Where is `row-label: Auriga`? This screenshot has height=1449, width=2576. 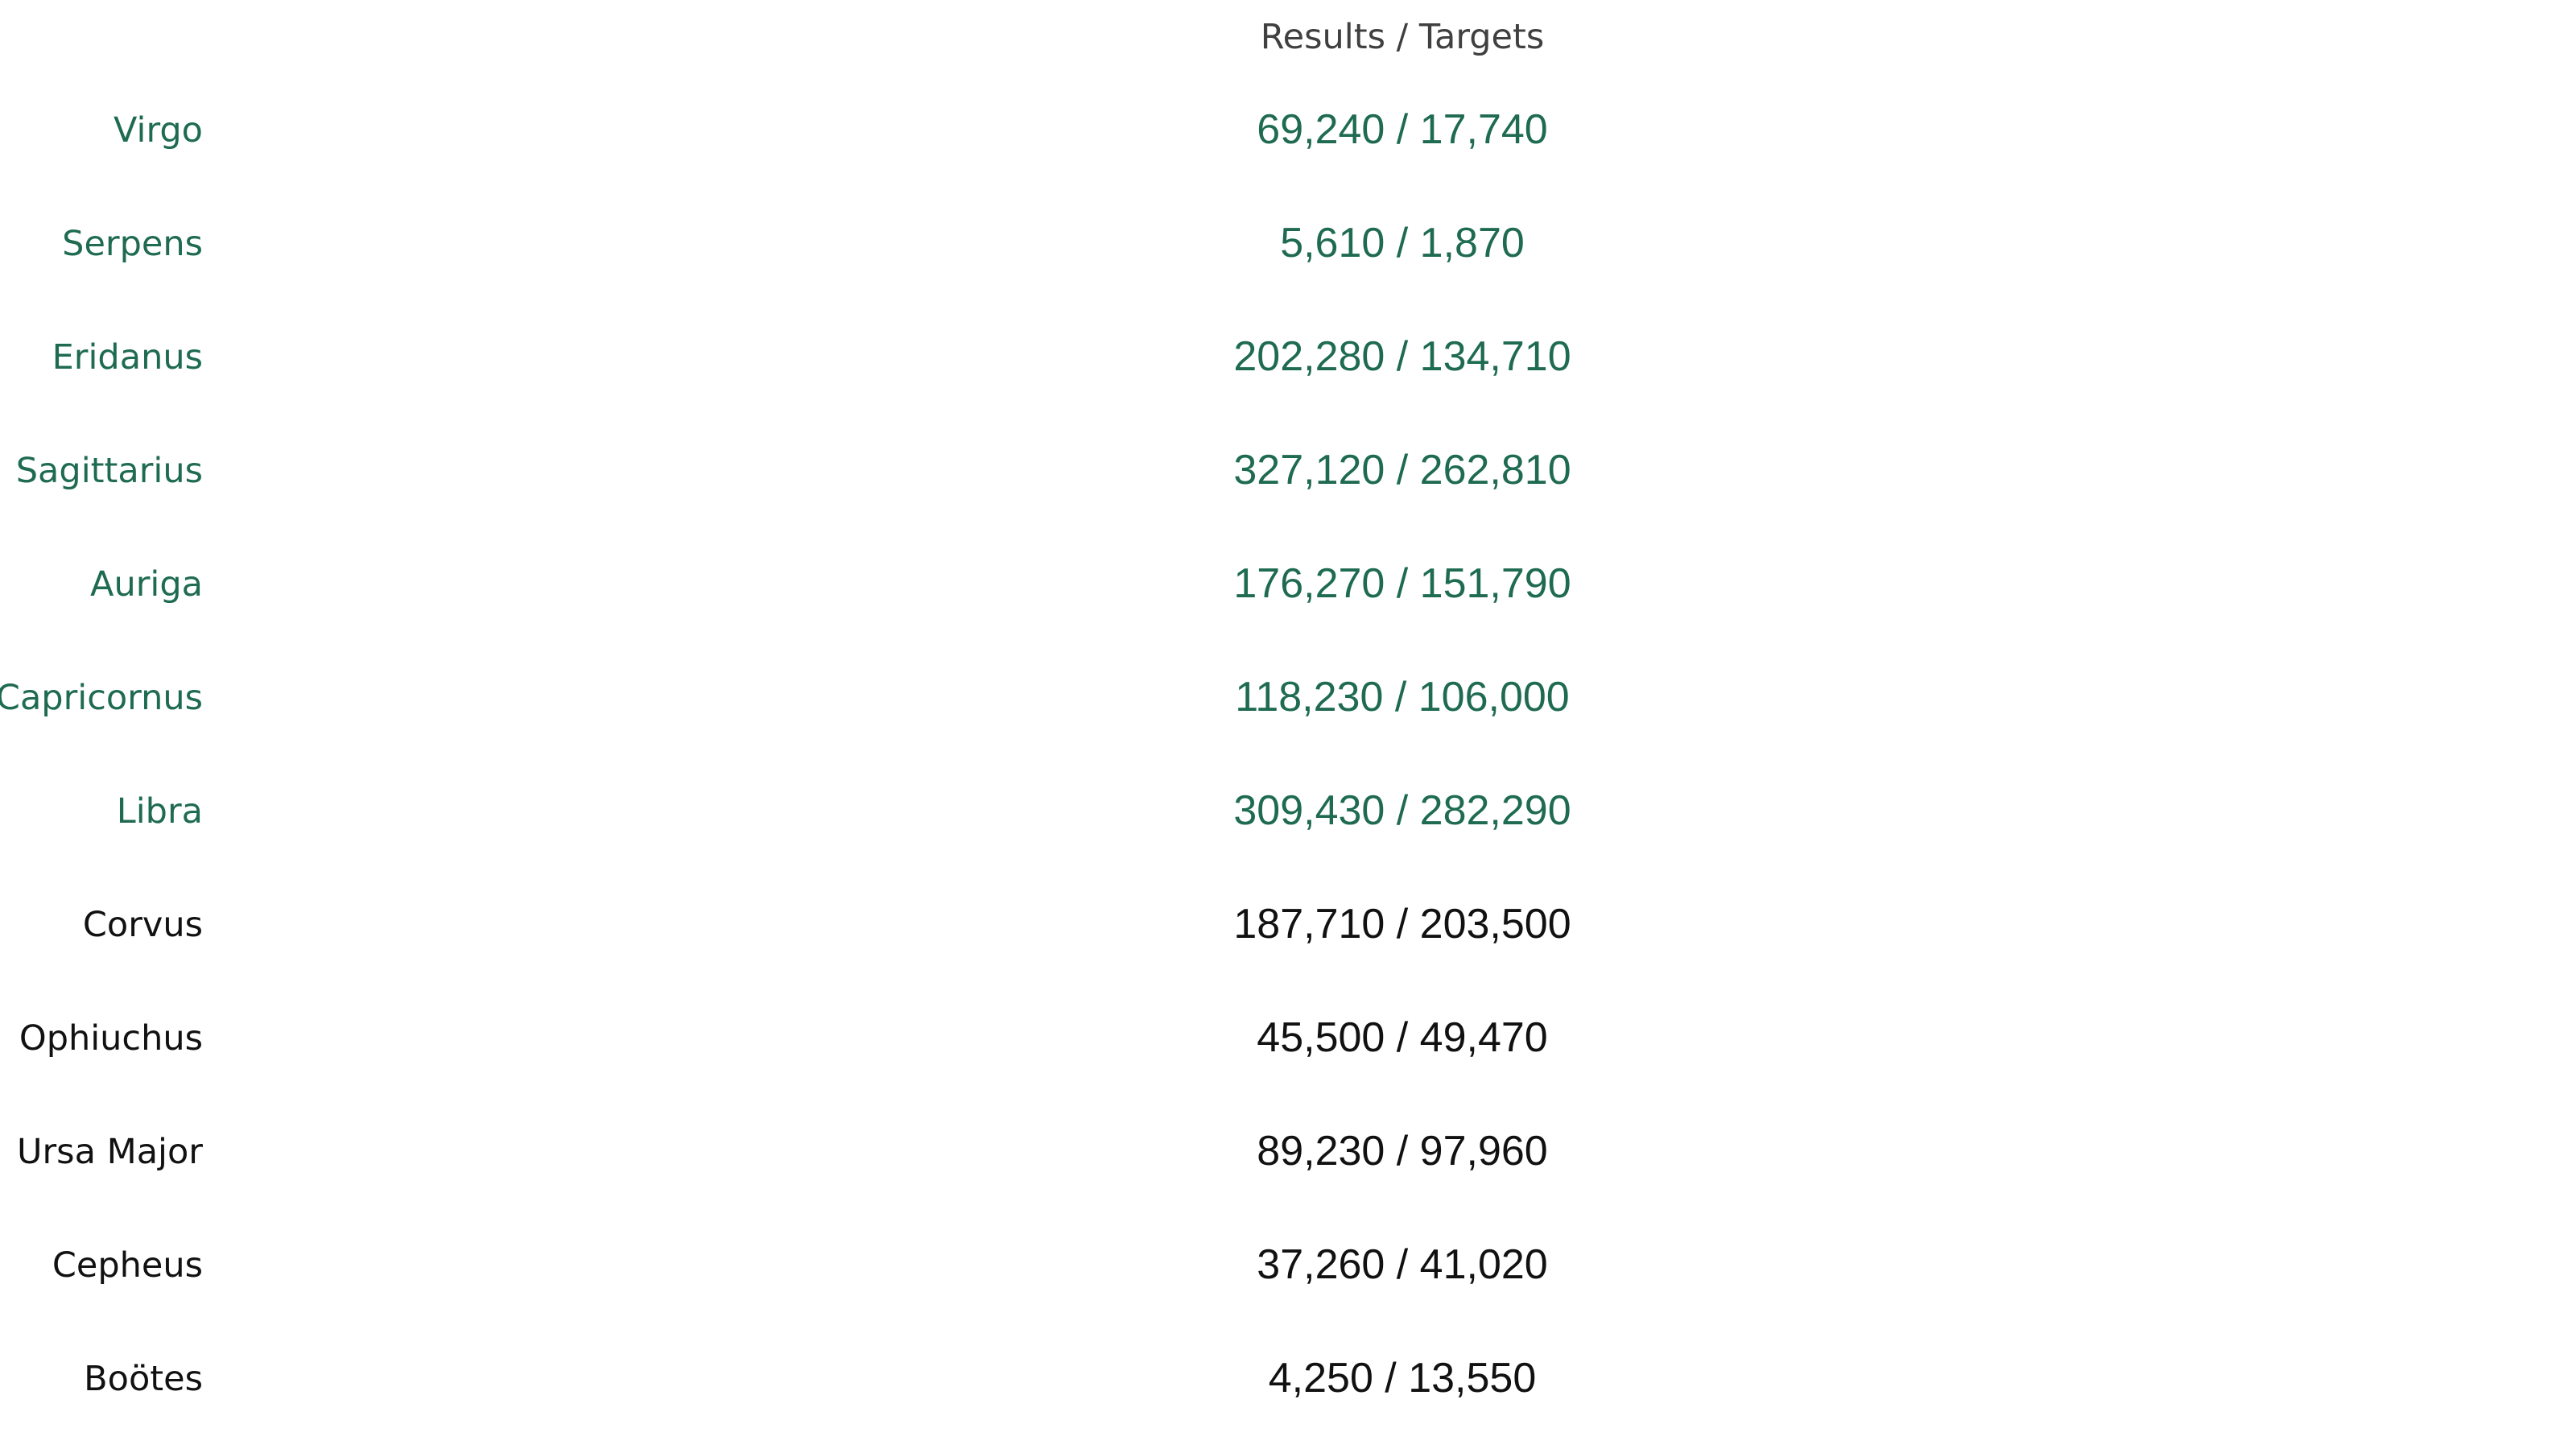 row-label: Auriga is located at coordinates (146, 584).